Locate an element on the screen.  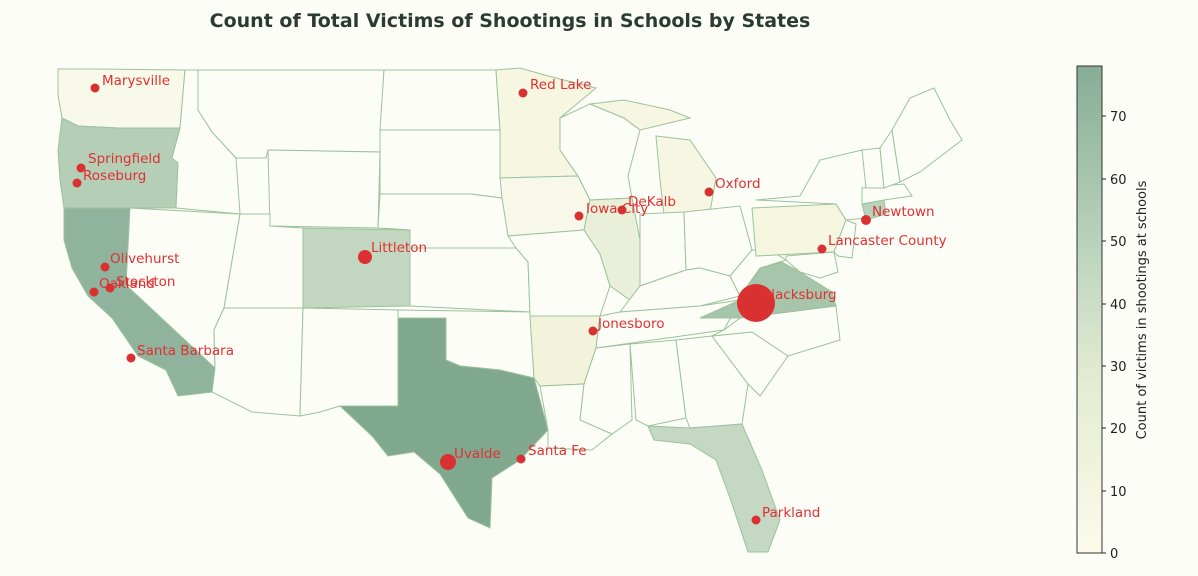
city-red-lake: Red Lake is located at coordinates (554, 87).